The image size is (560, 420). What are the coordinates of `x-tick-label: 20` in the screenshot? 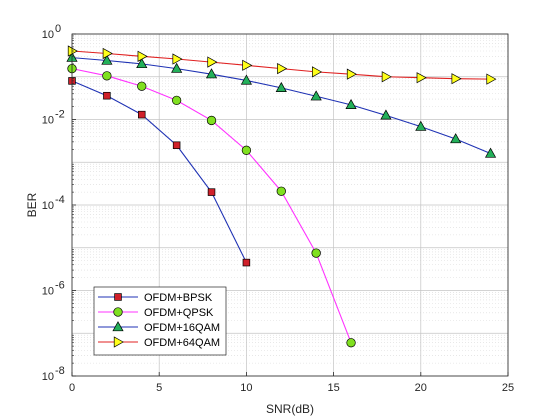 It's located at (421, 388).